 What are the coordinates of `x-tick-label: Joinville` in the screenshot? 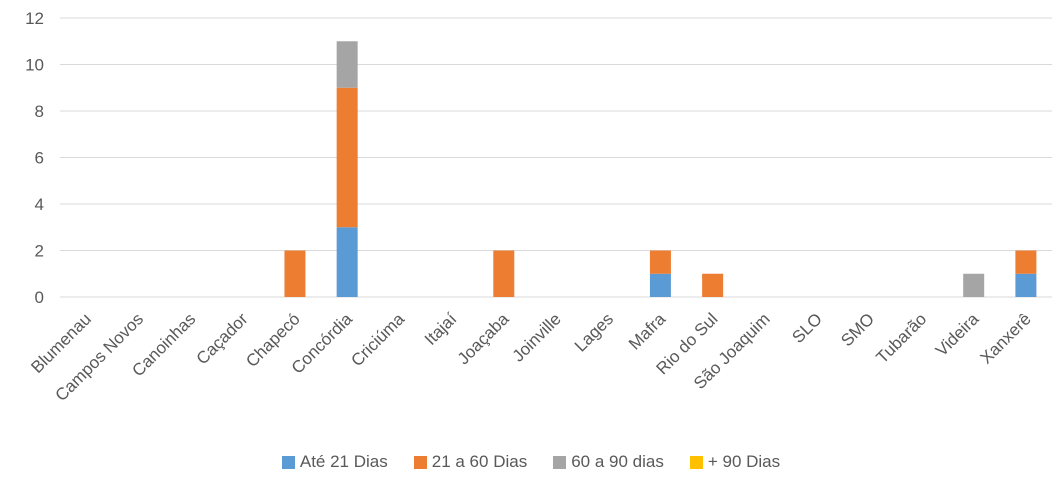 It's located at (537, 337).